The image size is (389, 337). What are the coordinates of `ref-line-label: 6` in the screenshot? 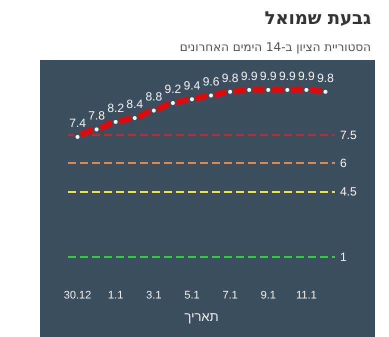 It's located at (343, 163).